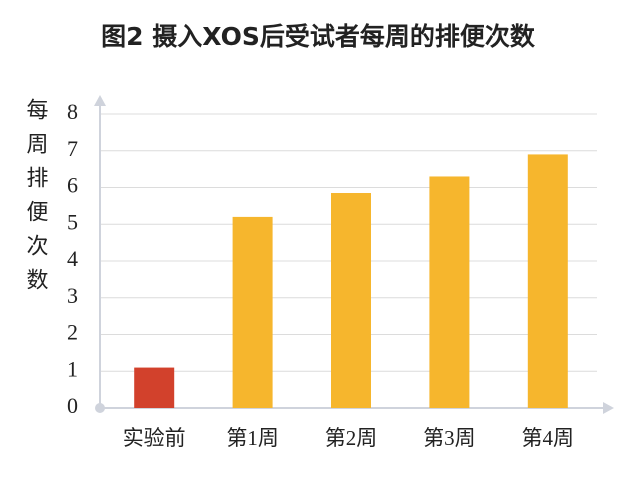 The width and height of the screenshot is (637, 477). I want to click on x-tick-label: 第3周, so click(449, 438).